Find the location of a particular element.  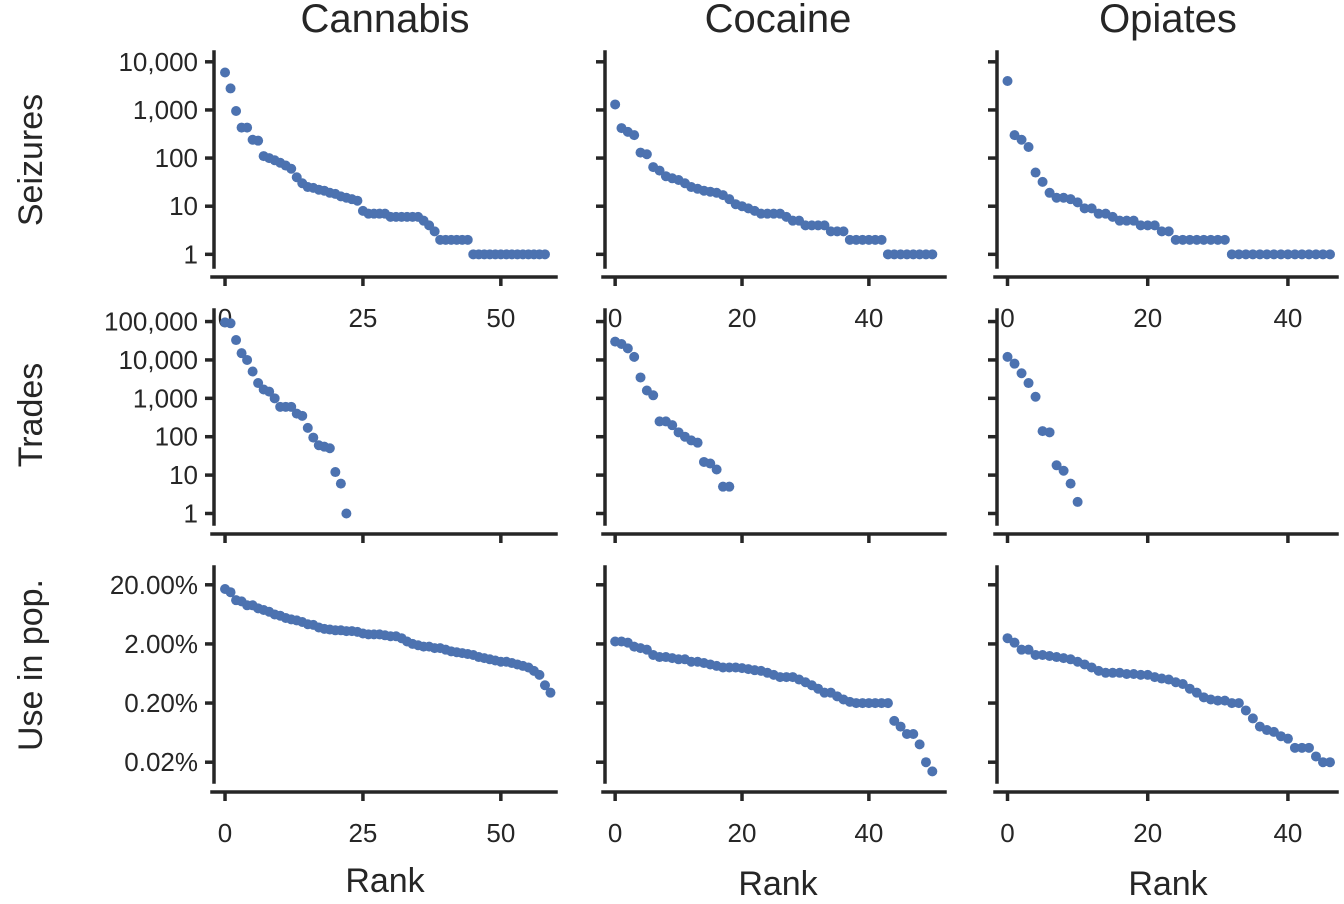

cannabis-use-in-pop-y-tick-label: 0.02% is located at coordinates (161, 762).